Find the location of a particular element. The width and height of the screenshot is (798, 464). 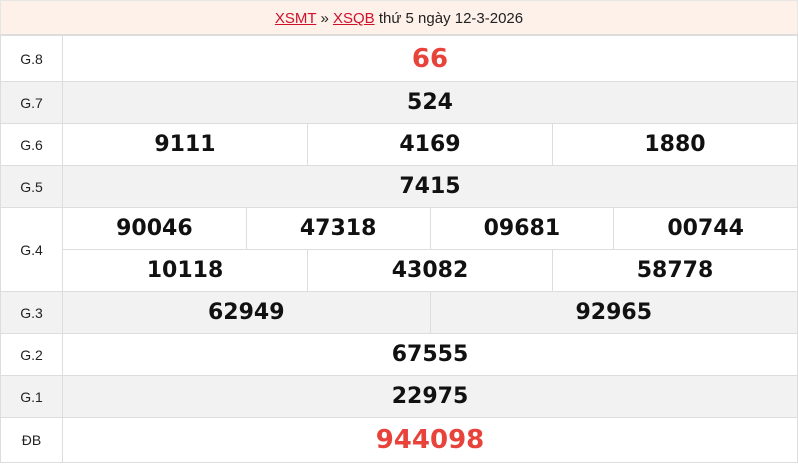

prize-row-ĐB: ĐB 944098 is located at coordinates (399, 440).